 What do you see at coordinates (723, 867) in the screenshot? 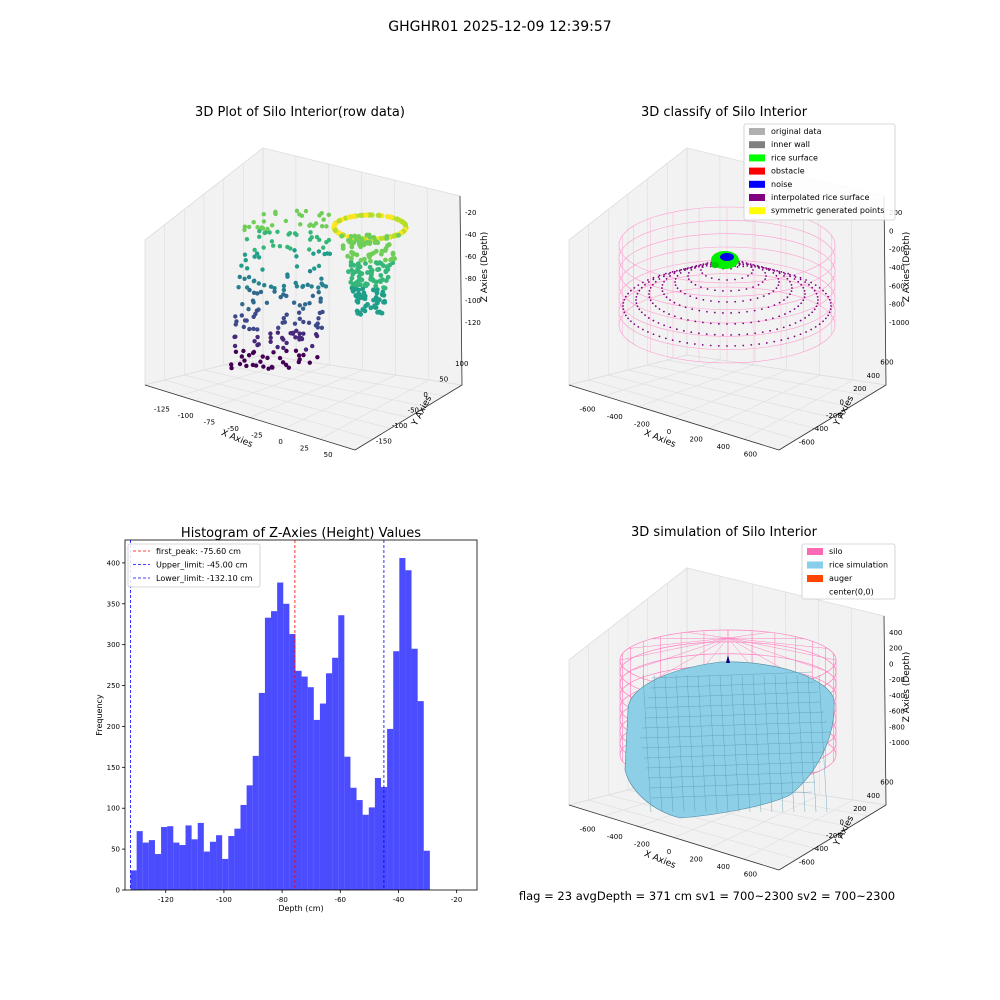
I see `x-tick-label: 400` at bounding box center [723, 867].